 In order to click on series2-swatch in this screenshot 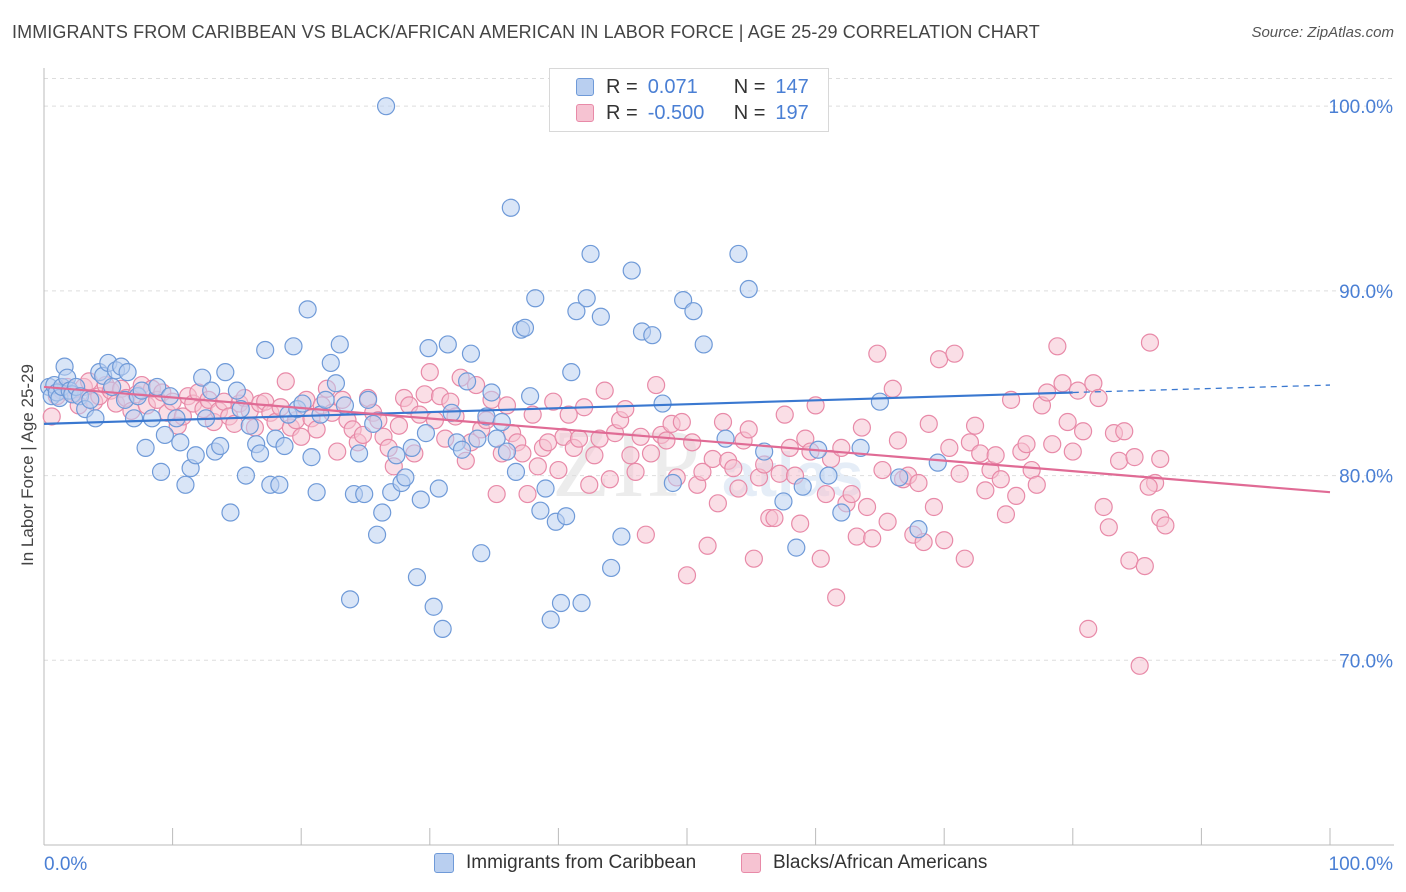, I will do `click(585, 113)`.